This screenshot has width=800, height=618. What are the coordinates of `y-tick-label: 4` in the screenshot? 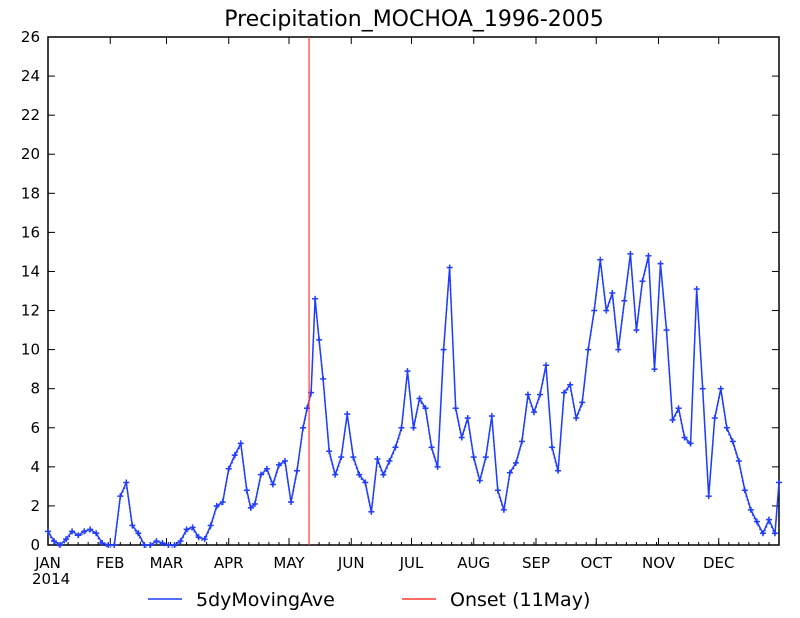 It's located at (35, 467).